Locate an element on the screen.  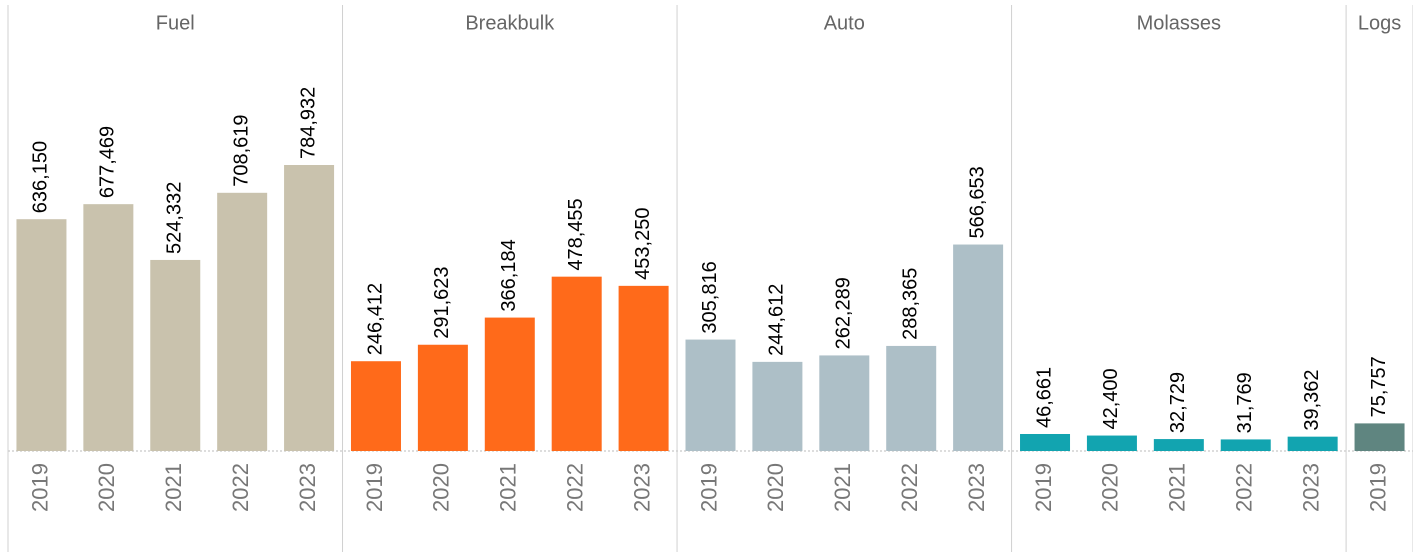
value-label: 46,661 is located at coordinates (1044, 397).